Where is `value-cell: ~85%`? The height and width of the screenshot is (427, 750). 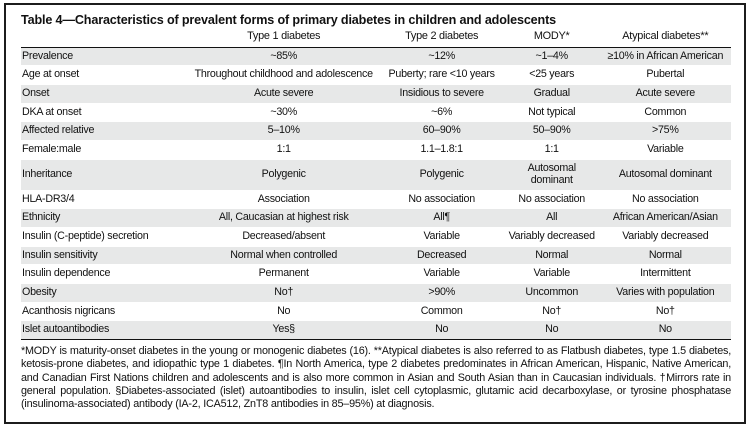
value-cell: ~85% is located at coordinates (283, 55).